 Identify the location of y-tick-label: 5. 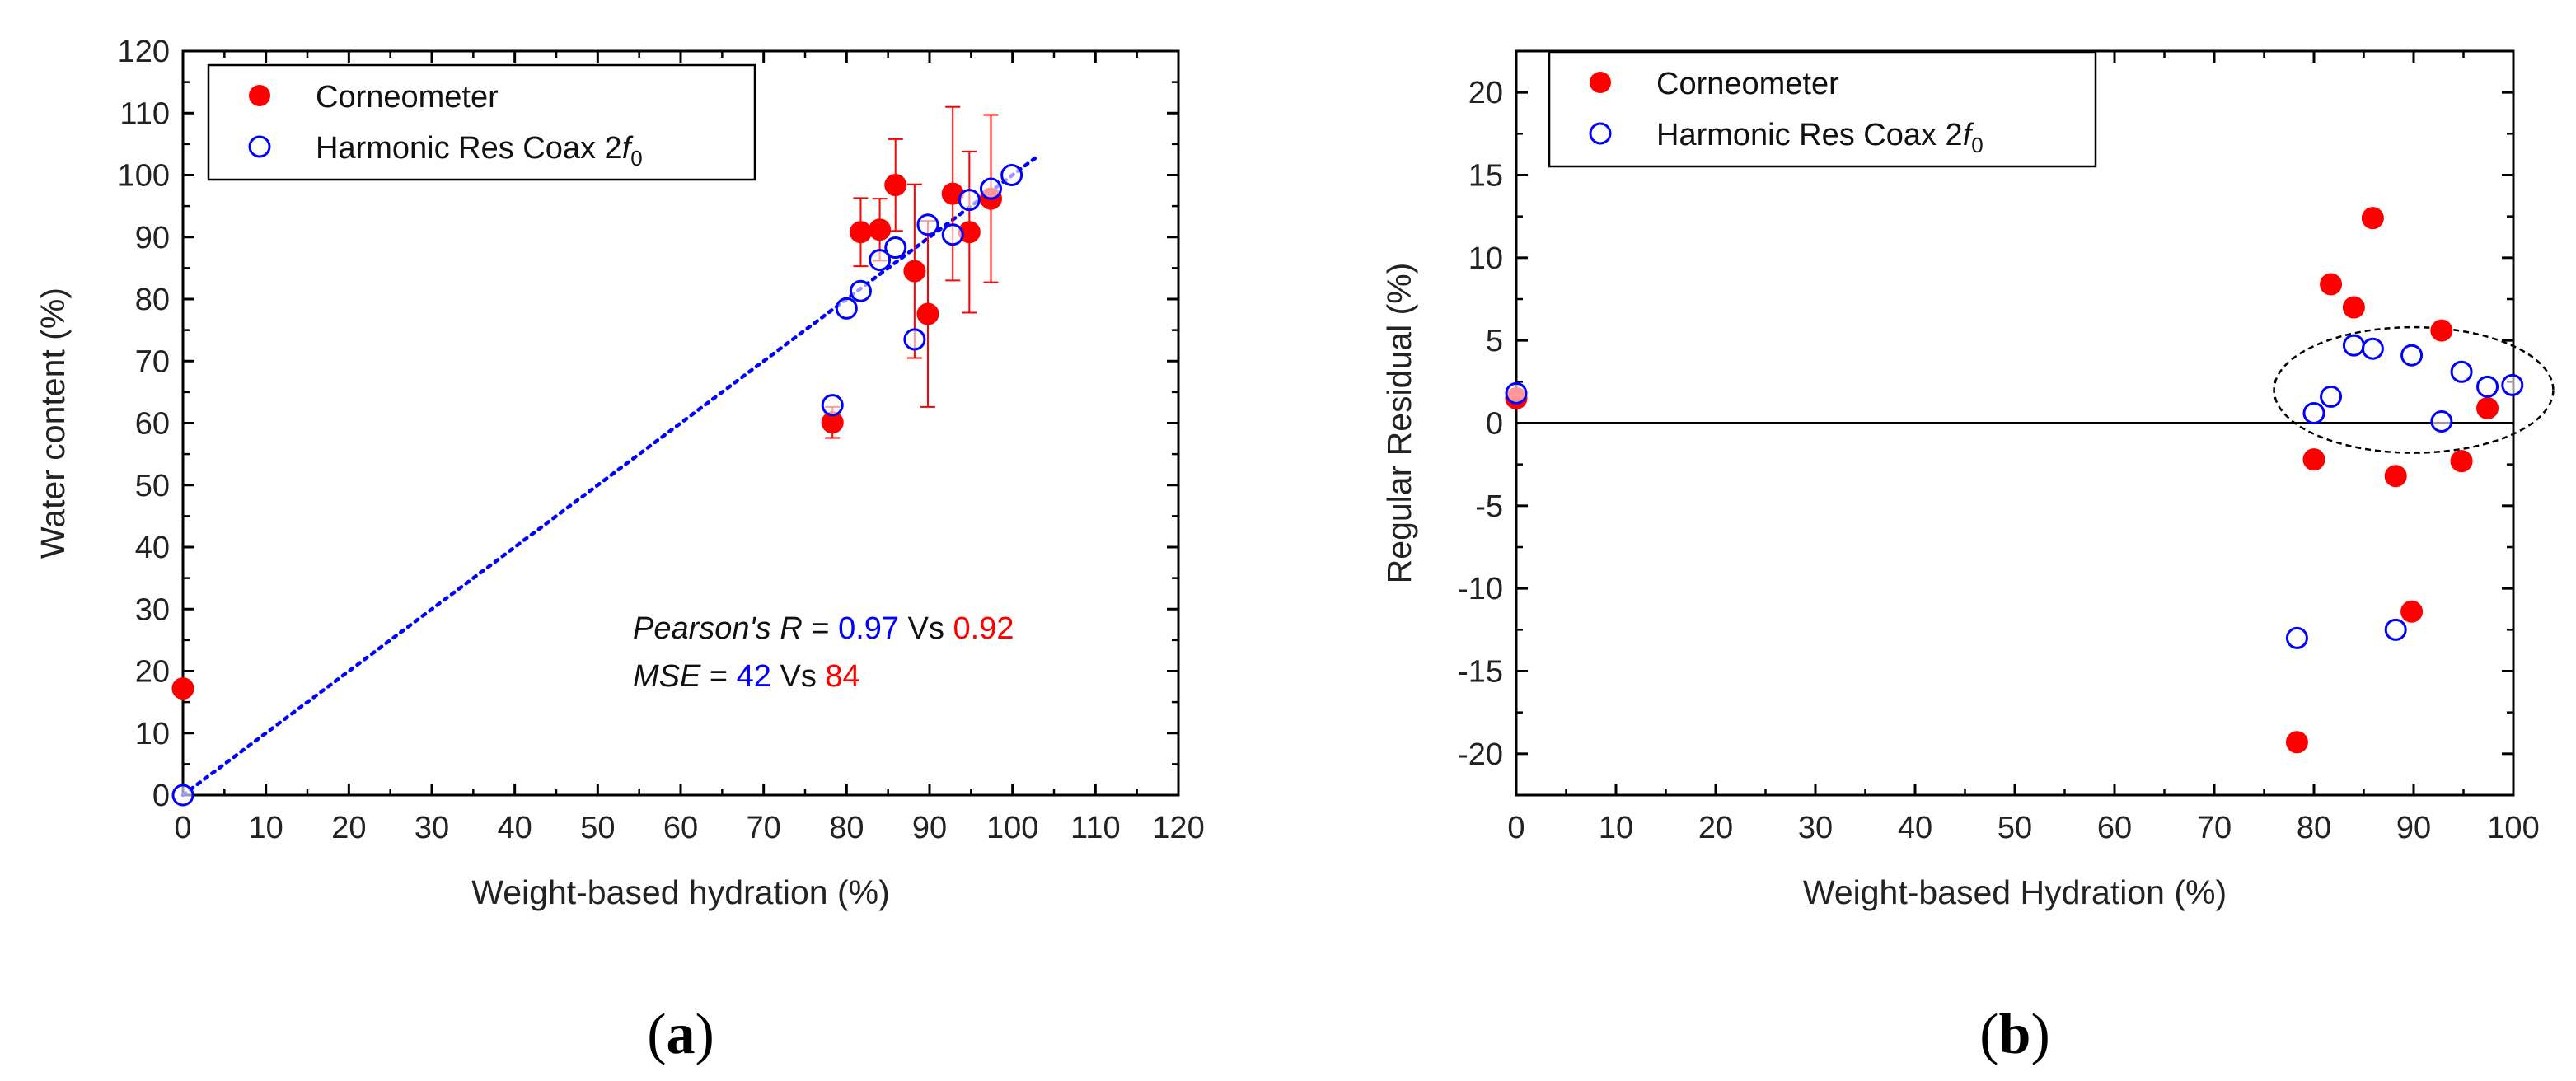
(1494, 341).